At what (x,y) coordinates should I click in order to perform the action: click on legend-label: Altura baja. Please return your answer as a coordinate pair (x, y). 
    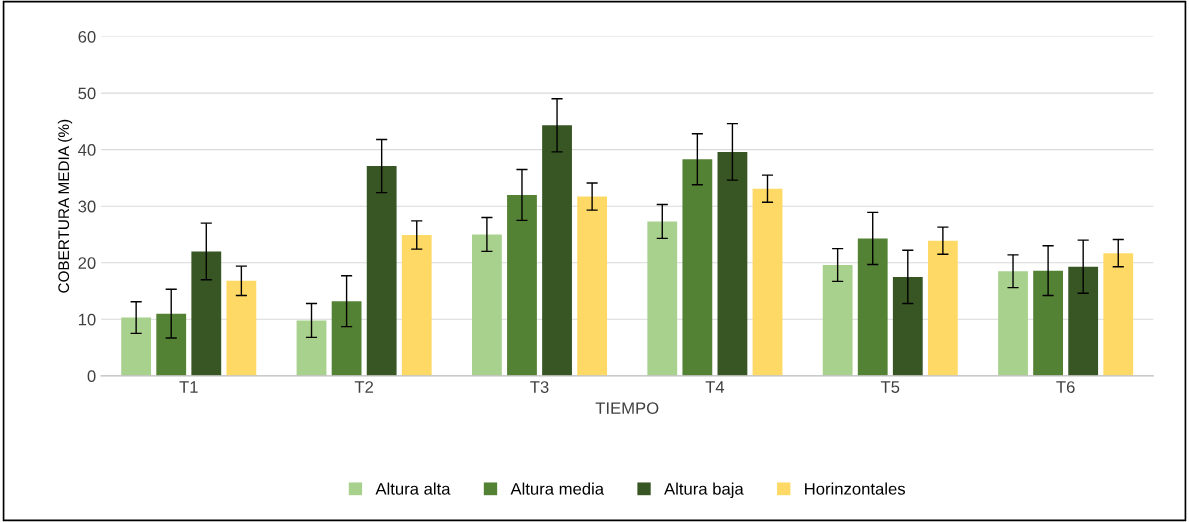
    Looking at the image, I should click on (704, 490).